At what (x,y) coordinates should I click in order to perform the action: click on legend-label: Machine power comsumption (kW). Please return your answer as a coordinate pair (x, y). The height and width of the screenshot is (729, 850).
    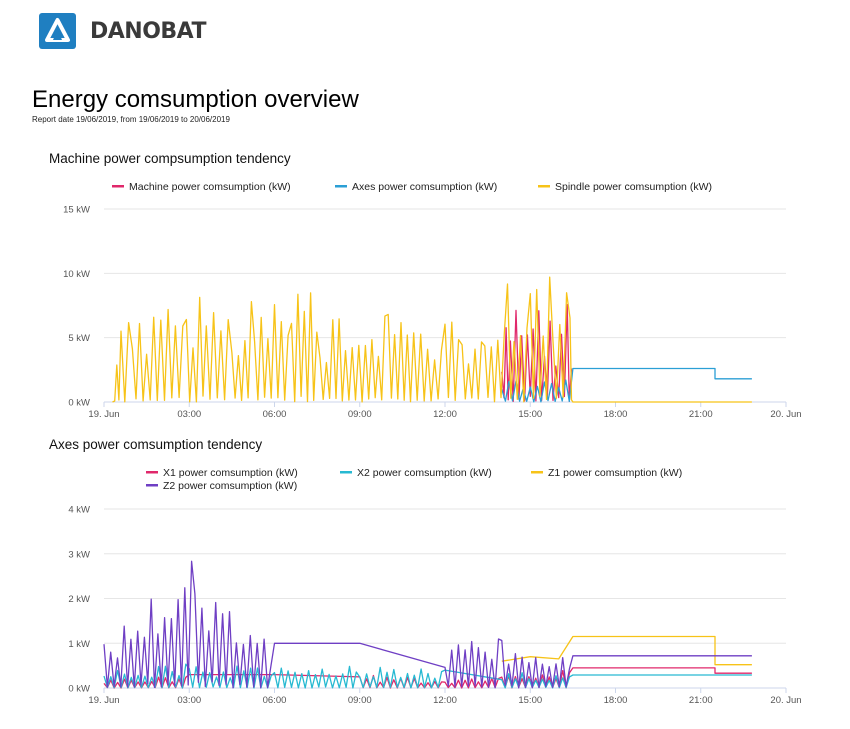
    Looking at the image, I should click on (210, 187).